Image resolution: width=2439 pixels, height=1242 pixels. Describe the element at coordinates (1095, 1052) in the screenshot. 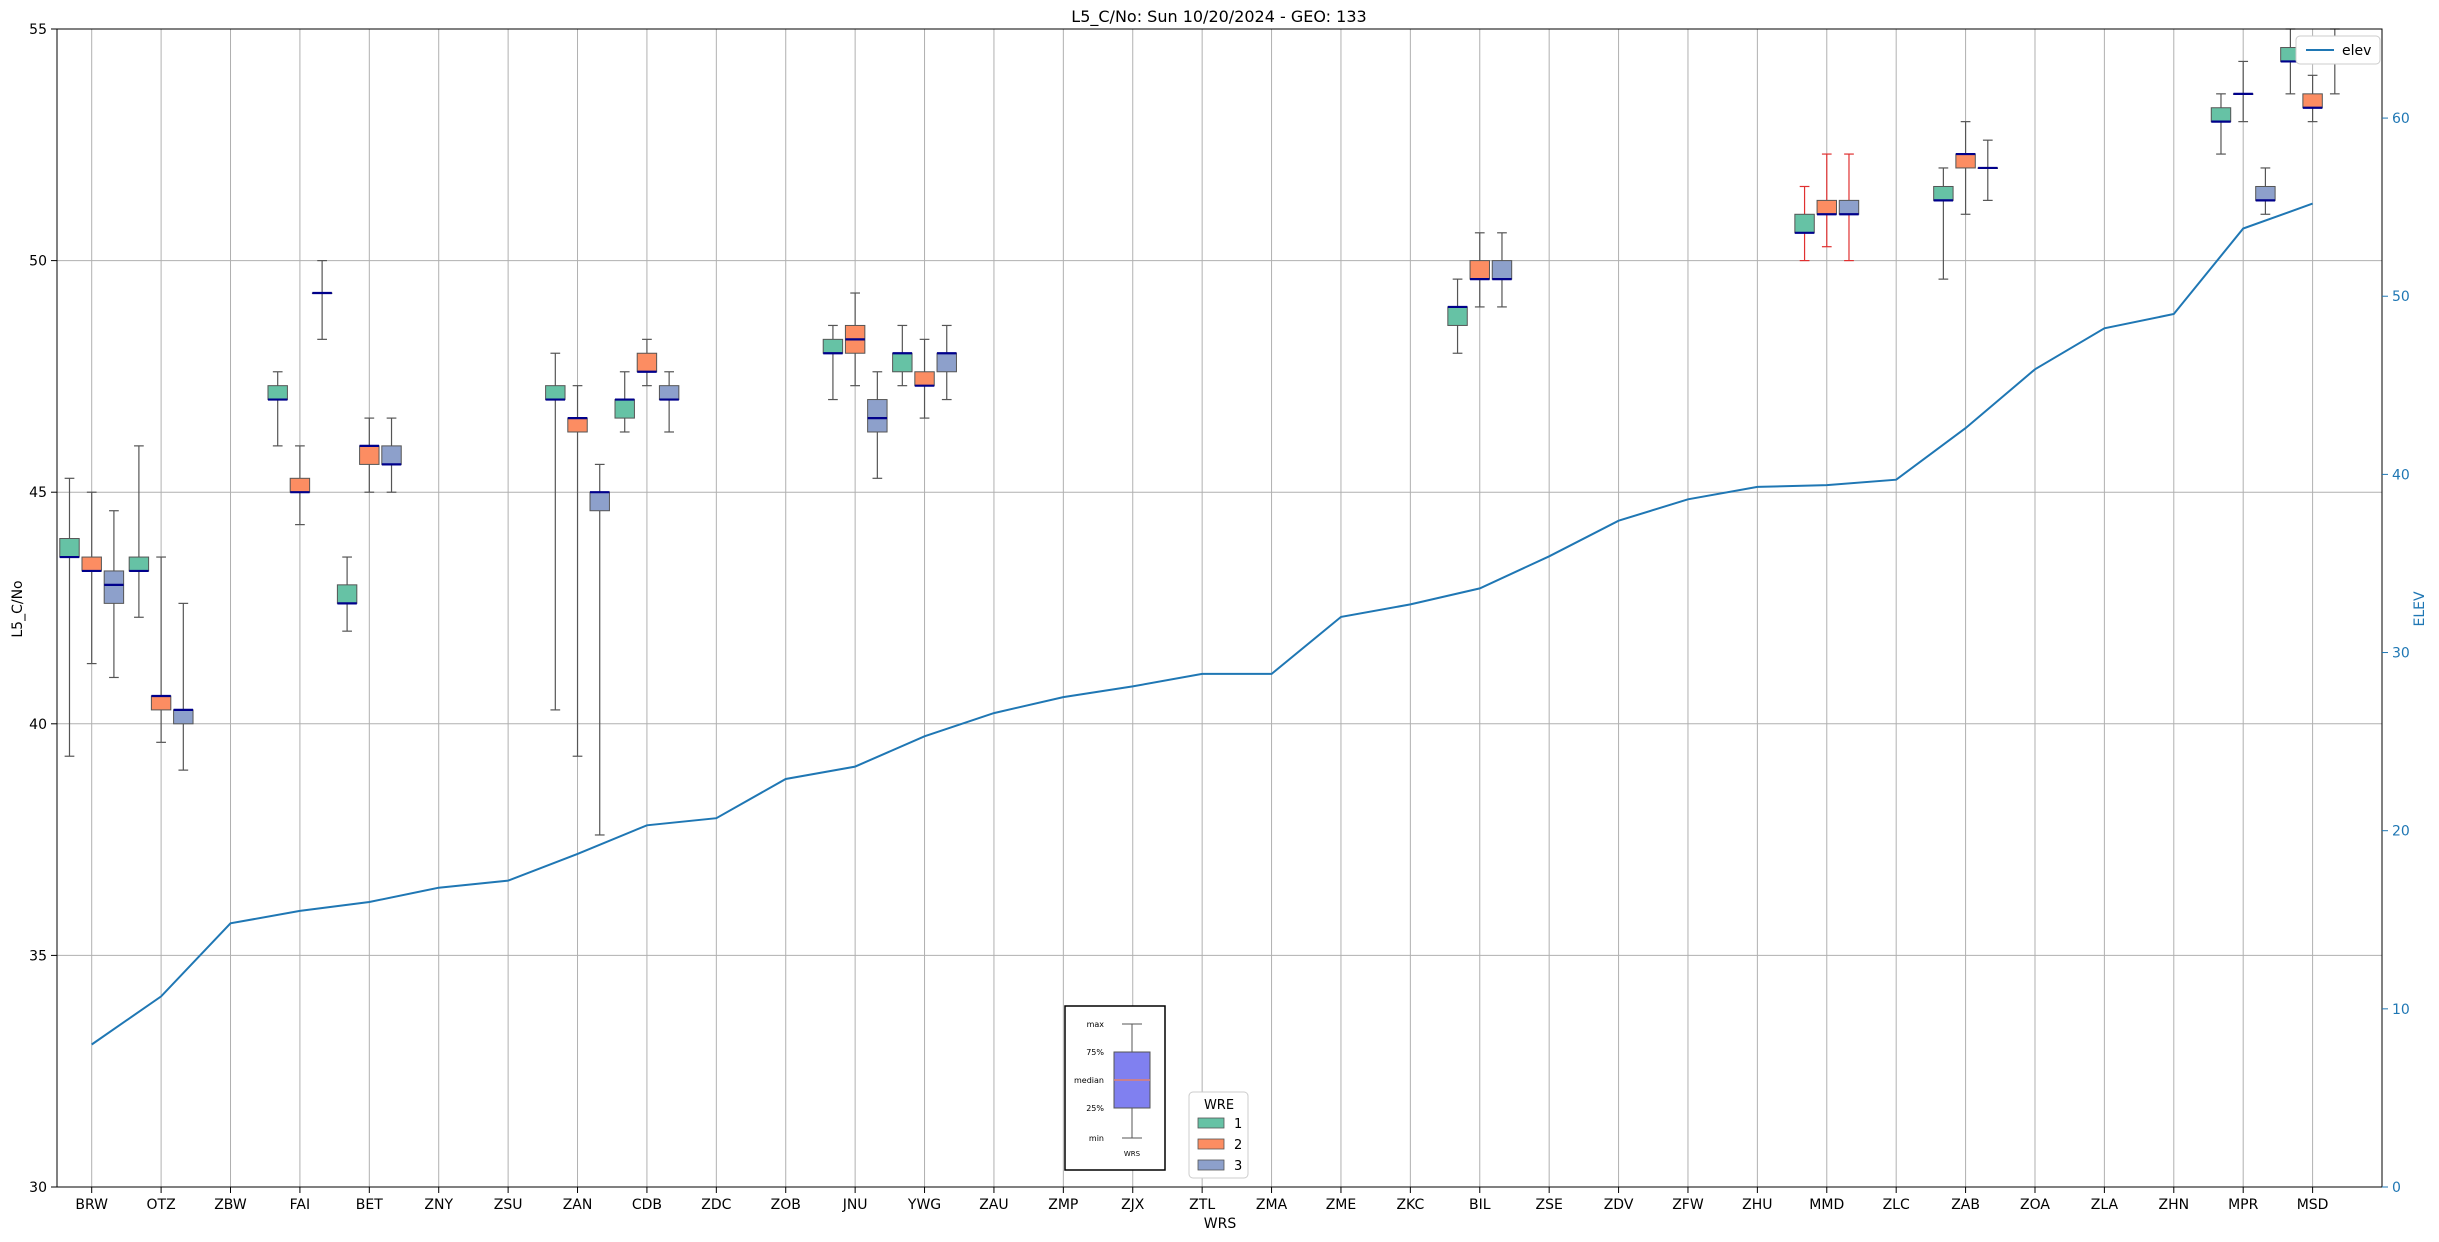

I see `box-key-label-q3: 75%` at that location.